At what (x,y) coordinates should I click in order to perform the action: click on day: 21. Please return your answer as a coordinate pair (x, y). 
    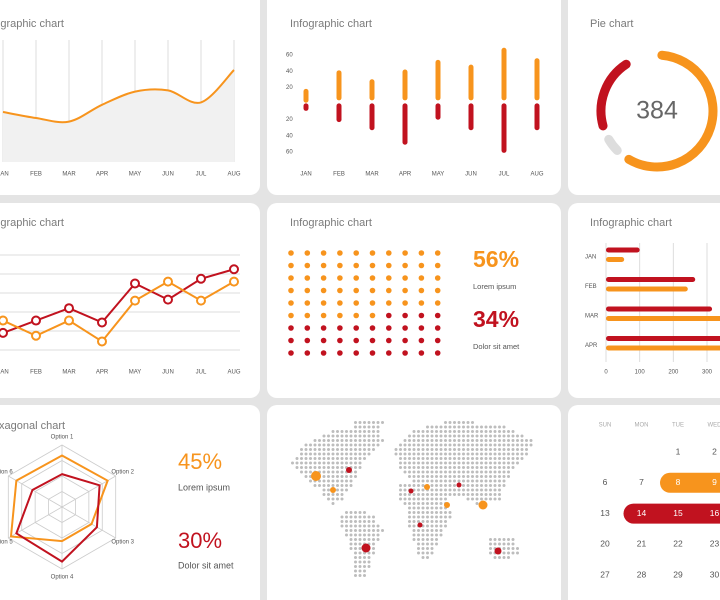
    Looking at the image, I should click on (642, 544).